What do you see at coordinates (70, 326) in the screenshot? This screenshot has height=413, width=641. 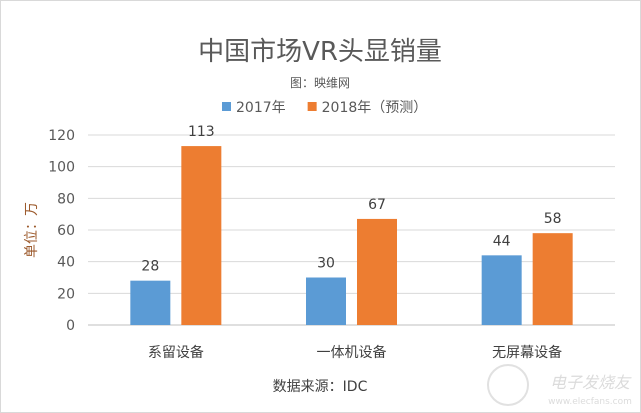 I see `y-tick-label: 0` at bounding box center [70, 326].